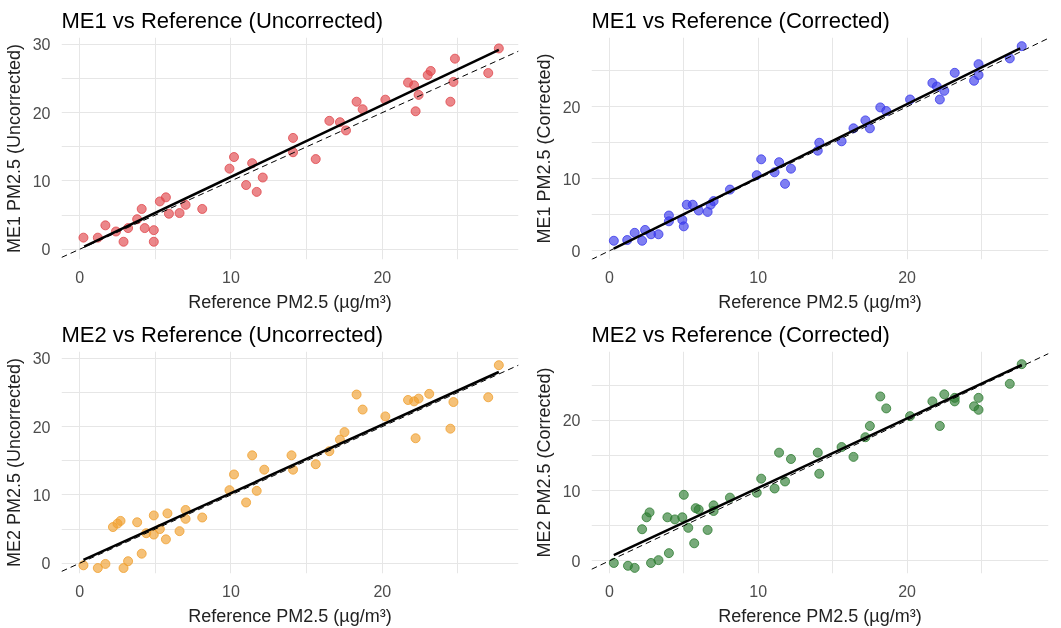 This screenshot has height=628, width=1061. Describe the element at coordinates (543, 148) in the screenshot. I see `y-axis-title: ME1 PM2.5 (Corrected)` at that location.